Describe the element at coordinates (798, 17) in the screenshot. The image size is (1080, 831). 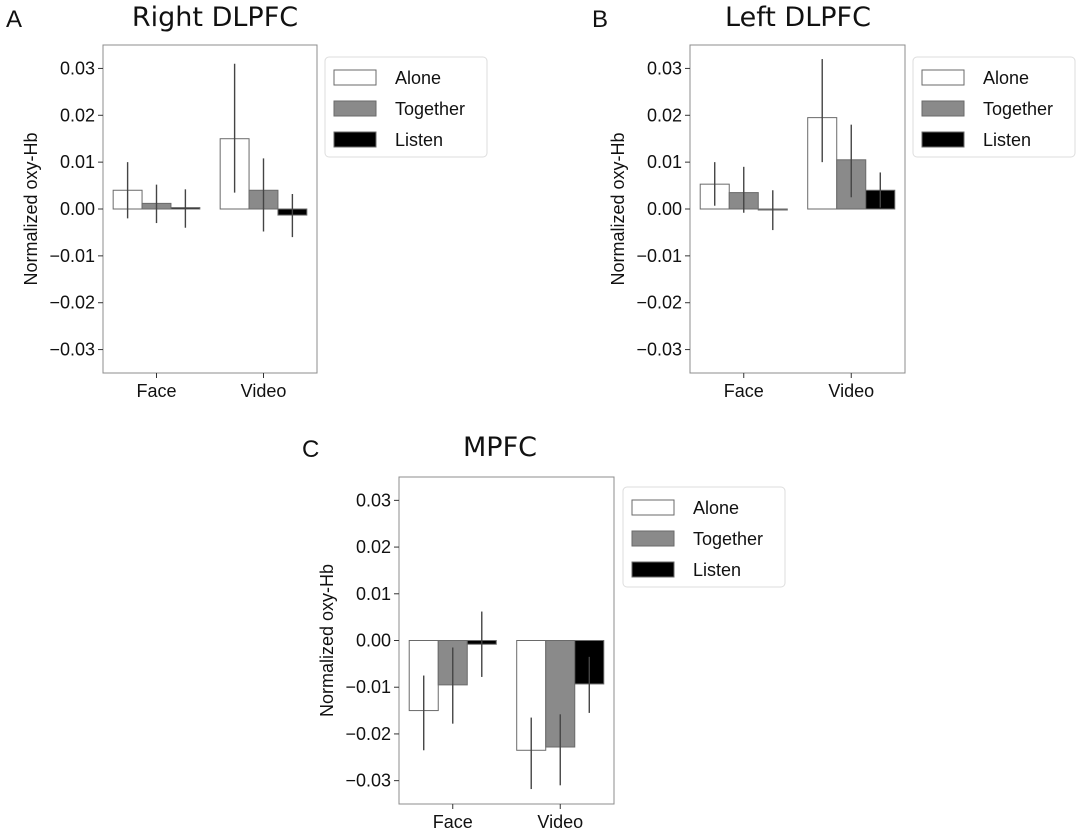
I see `chart-title: Left DLPFC` at that location.